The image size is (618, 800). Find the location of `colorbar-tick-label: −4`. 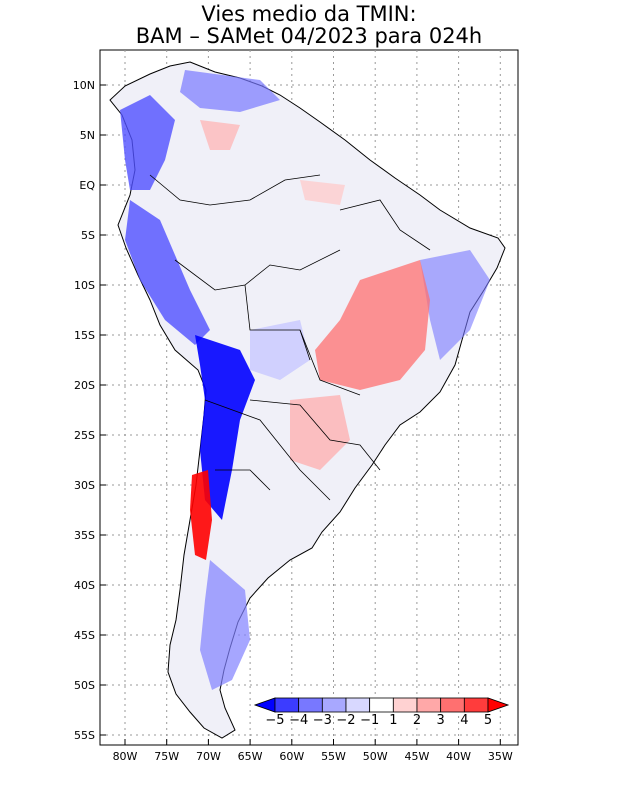

colorbar-tick-label: −4 is located at coordinates (298, 720).